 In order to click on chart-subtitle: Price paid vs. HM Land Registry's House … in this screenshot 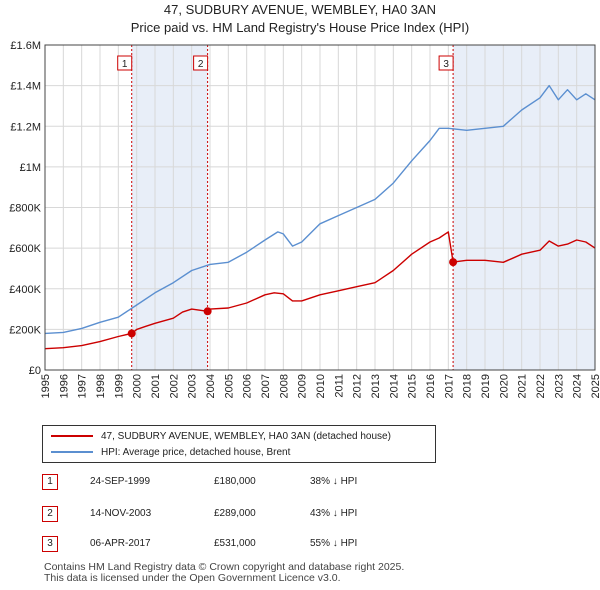, I will do `click(300, 27)`.